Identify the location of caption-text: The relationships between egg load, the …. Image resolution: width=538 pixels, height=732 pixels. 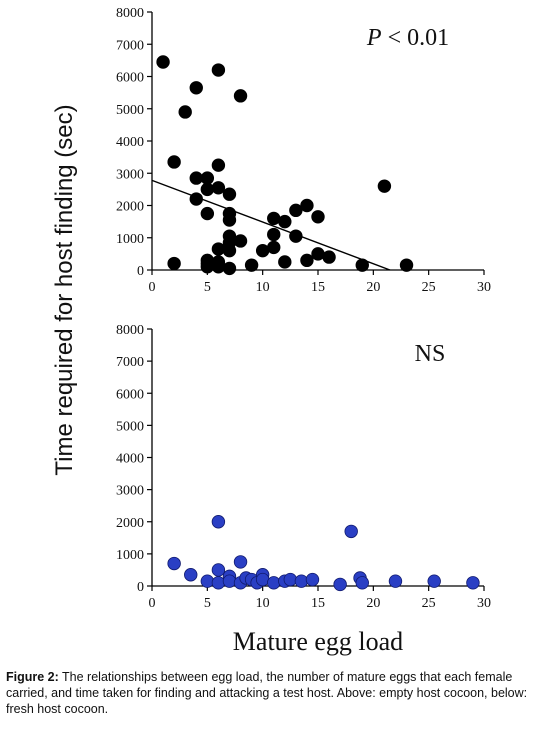
(267, 693).